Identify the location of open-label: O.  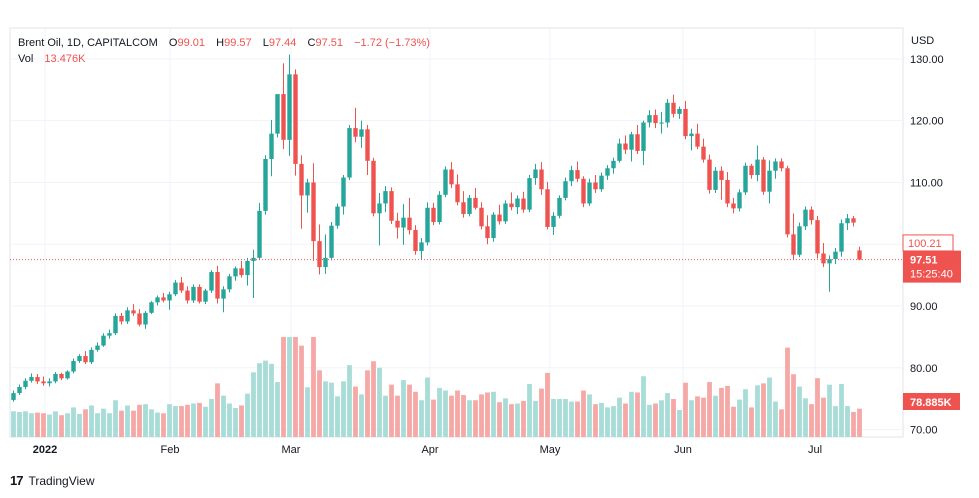
(173, 43).